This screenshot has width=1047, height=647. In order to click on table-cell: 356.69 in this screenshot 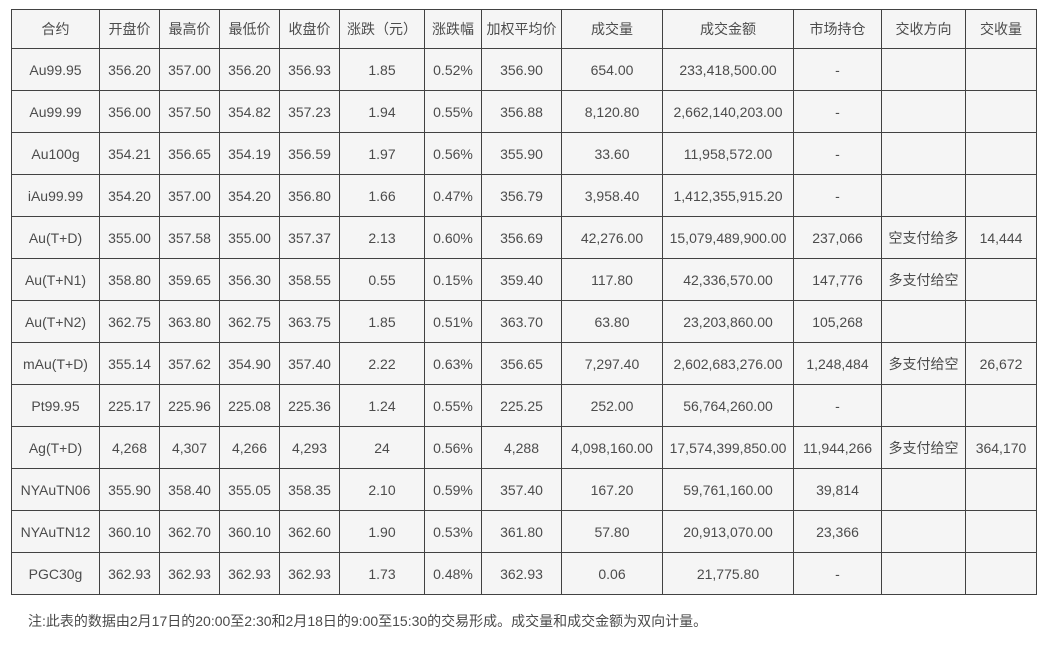, I will do `click(521, 237)`.